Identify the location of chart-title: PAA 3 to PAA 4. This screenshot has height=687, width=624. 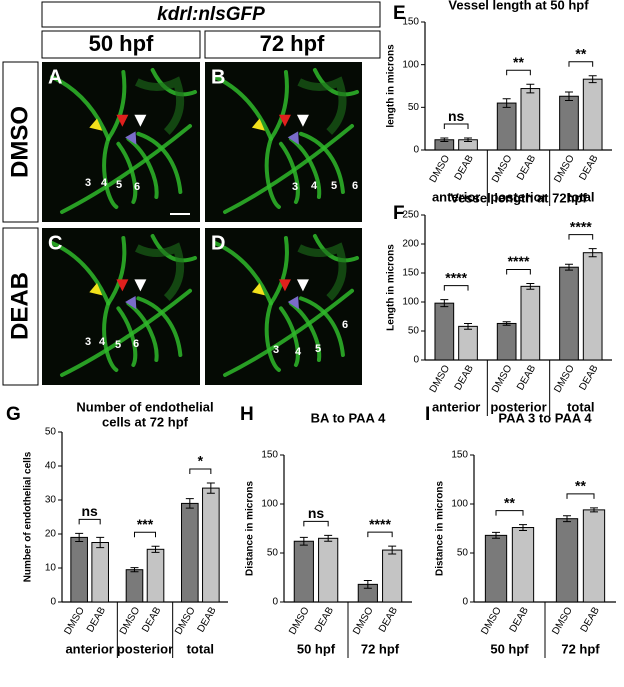
(545, 417).